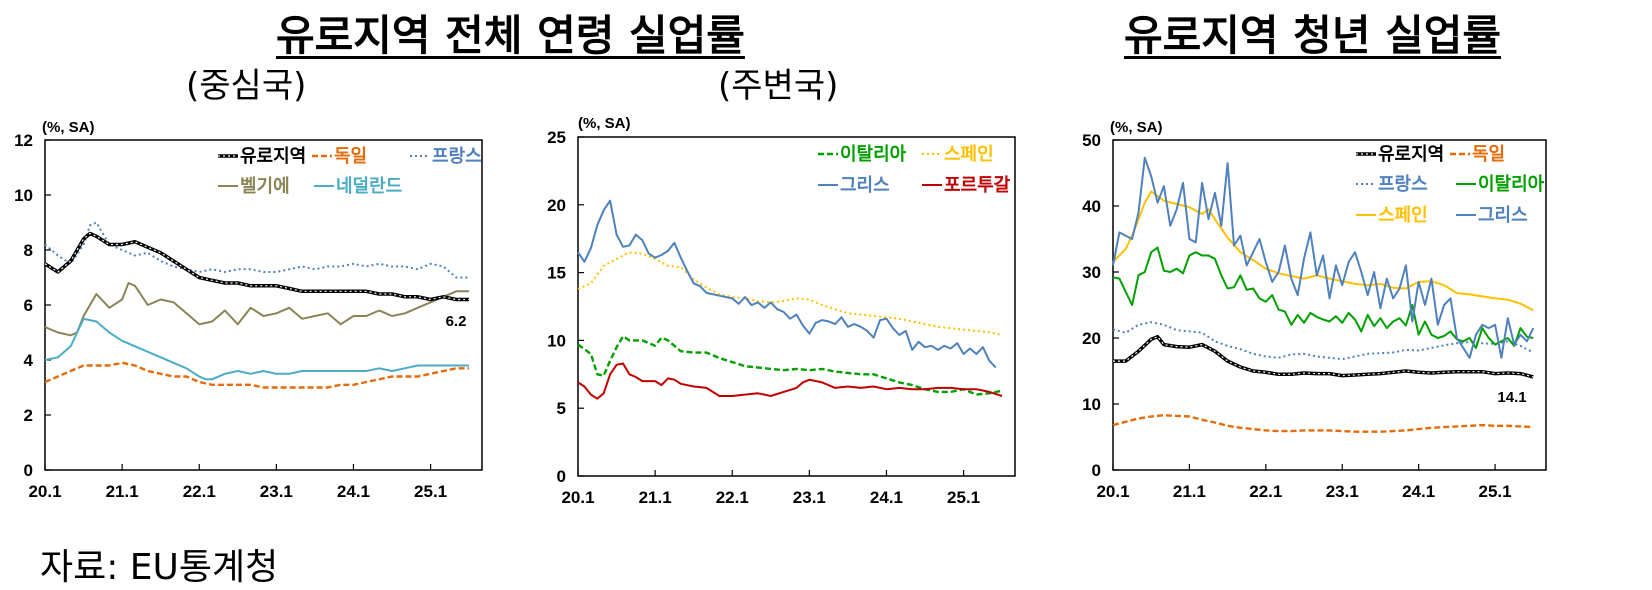 The width and height of the screenshot is (1652, 590). Describe the element at coordinates (556, 273) in the screenshot. I see `y-tick-label: 15` at that location.